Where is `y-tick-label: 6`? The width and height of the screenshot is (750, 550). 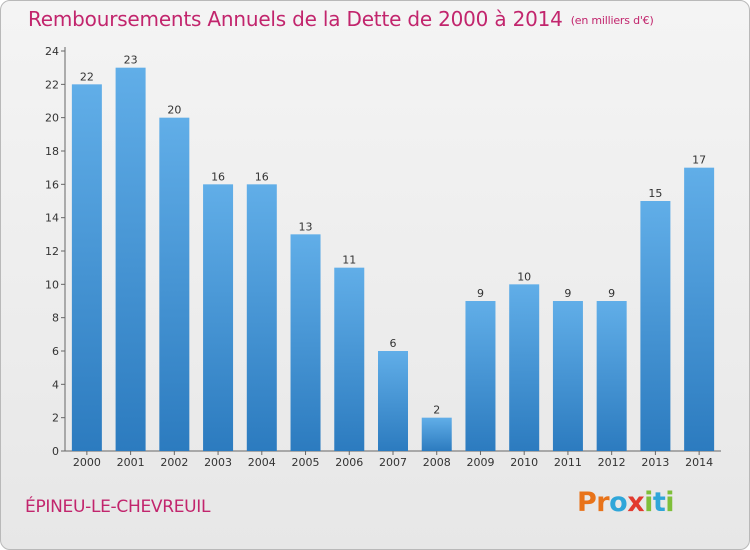 y-tick-label: 6 is located at coordinates (55, 351).